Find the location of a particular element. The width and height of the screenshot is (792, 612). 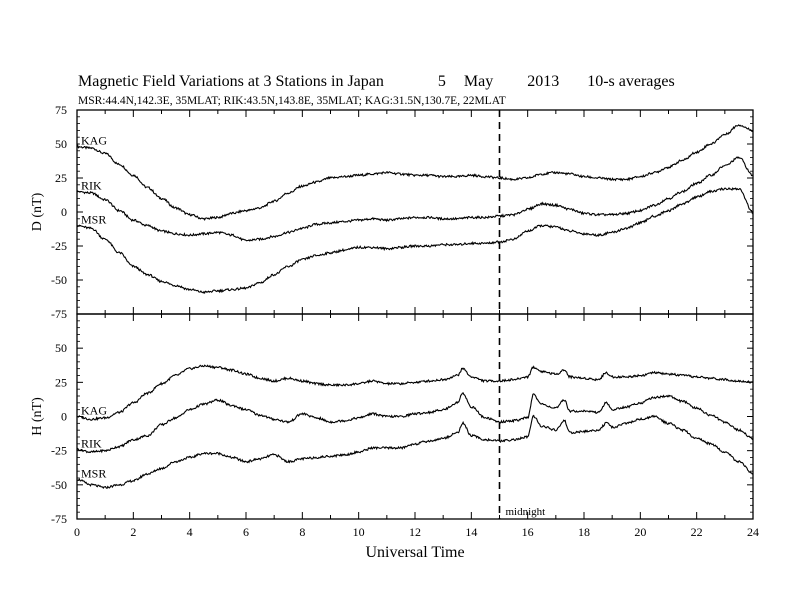

title-averaging: 10-s averages is located at coordinates (631, 81).